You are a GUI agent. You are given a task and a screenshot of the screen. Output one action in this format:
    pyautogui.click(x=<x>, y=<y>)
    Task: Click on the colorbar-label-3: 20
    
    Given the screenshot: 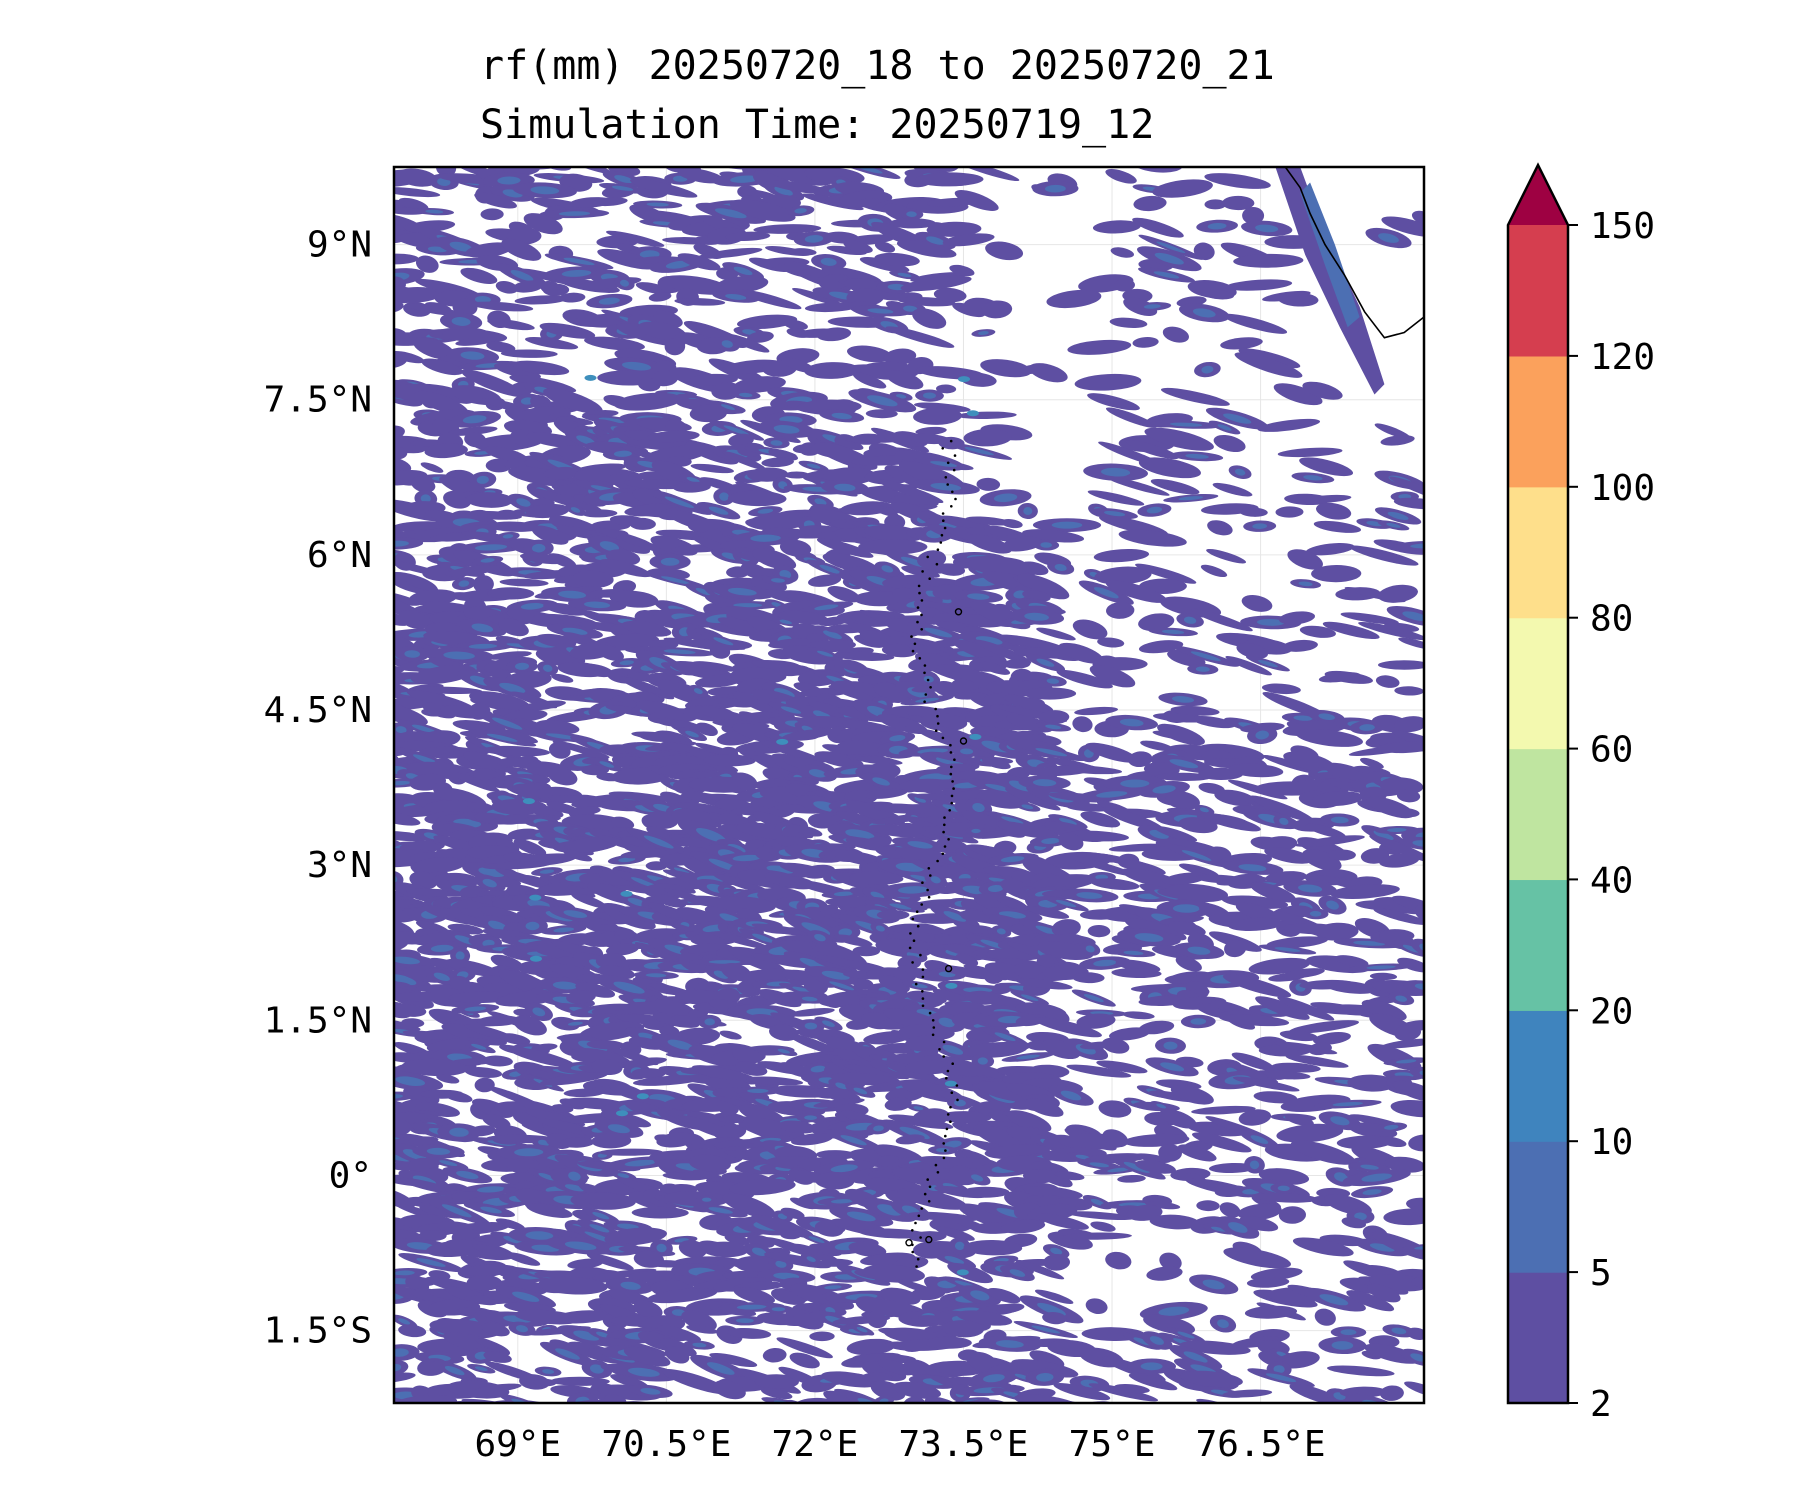 What is the action you would take?
    pyautogui.click(x=1611, y=1011)
    